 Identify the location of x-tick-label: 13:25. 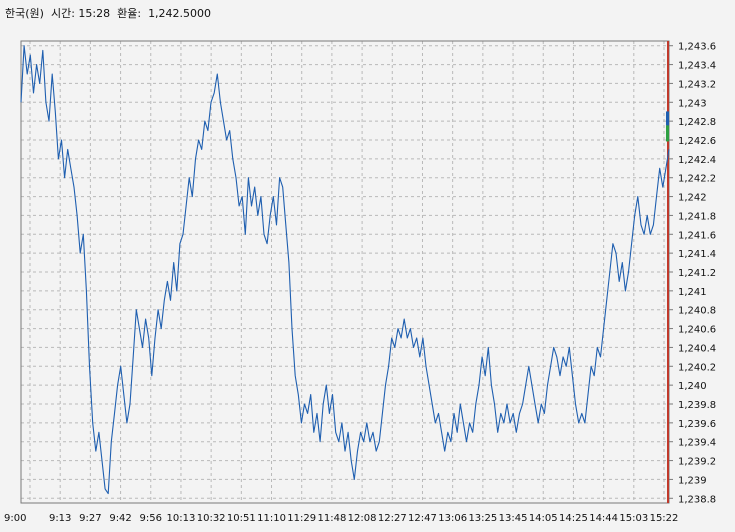
(482, 518).